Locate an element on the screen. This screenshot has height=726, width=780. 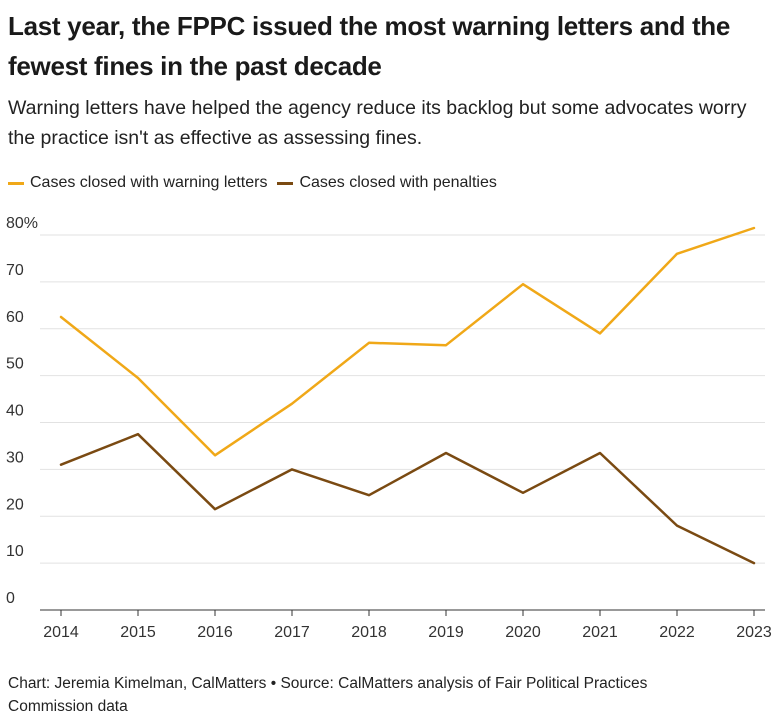
legend-label-penalties: Cases closed with penalties is located at coordinates (398, 182).